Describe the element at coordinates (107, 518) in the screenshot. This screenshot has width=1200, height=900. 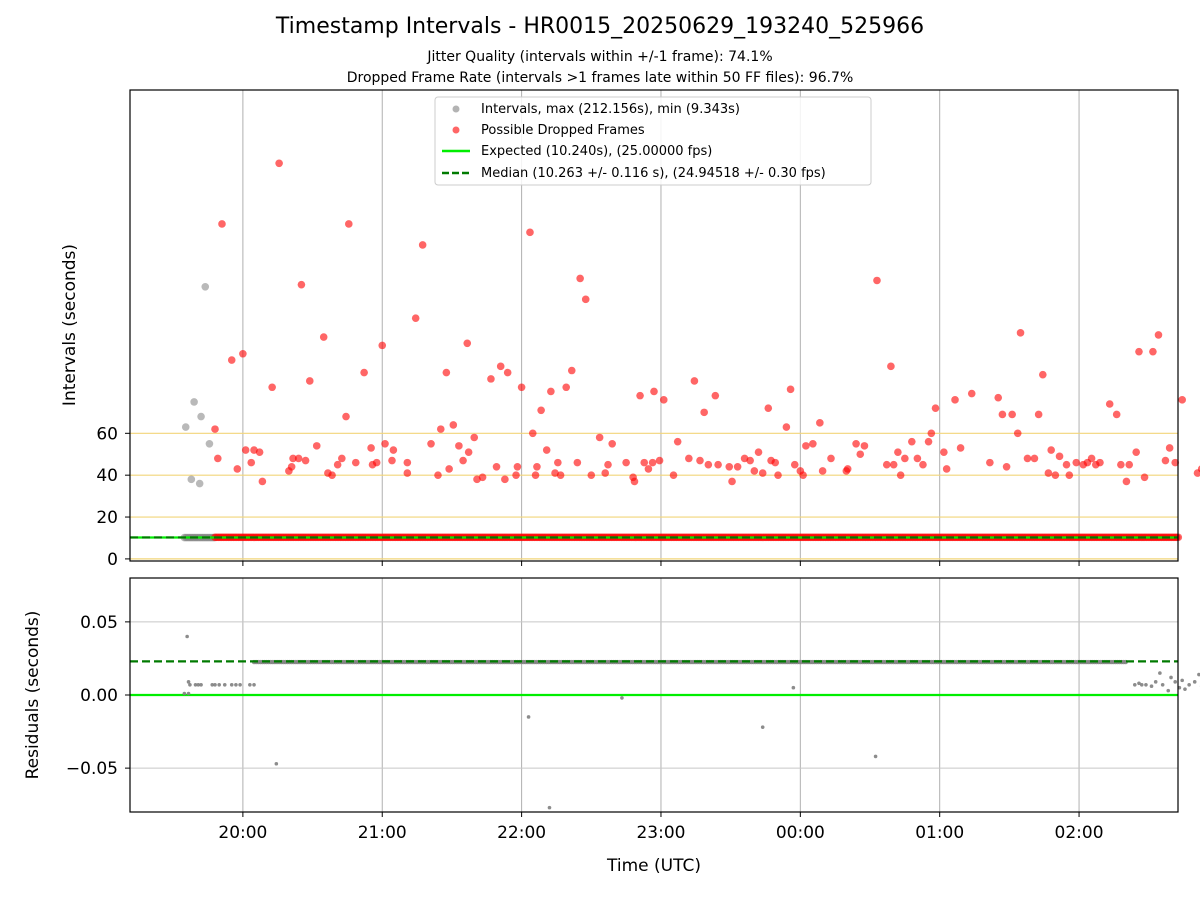
I see `top-ytick-label-1: 20` at that location.